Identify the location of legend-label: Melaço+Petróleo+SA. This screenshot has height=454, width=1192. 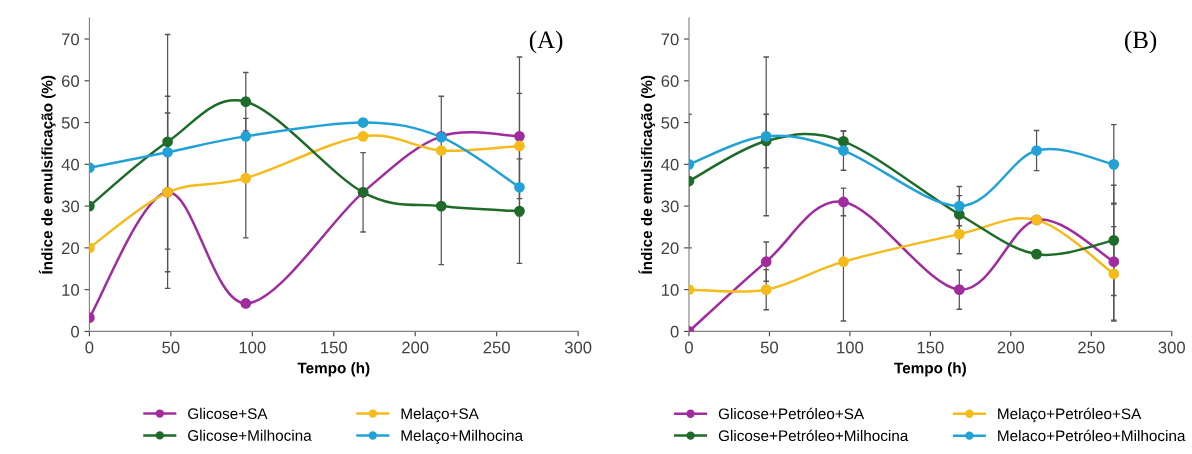
(1070, 415).